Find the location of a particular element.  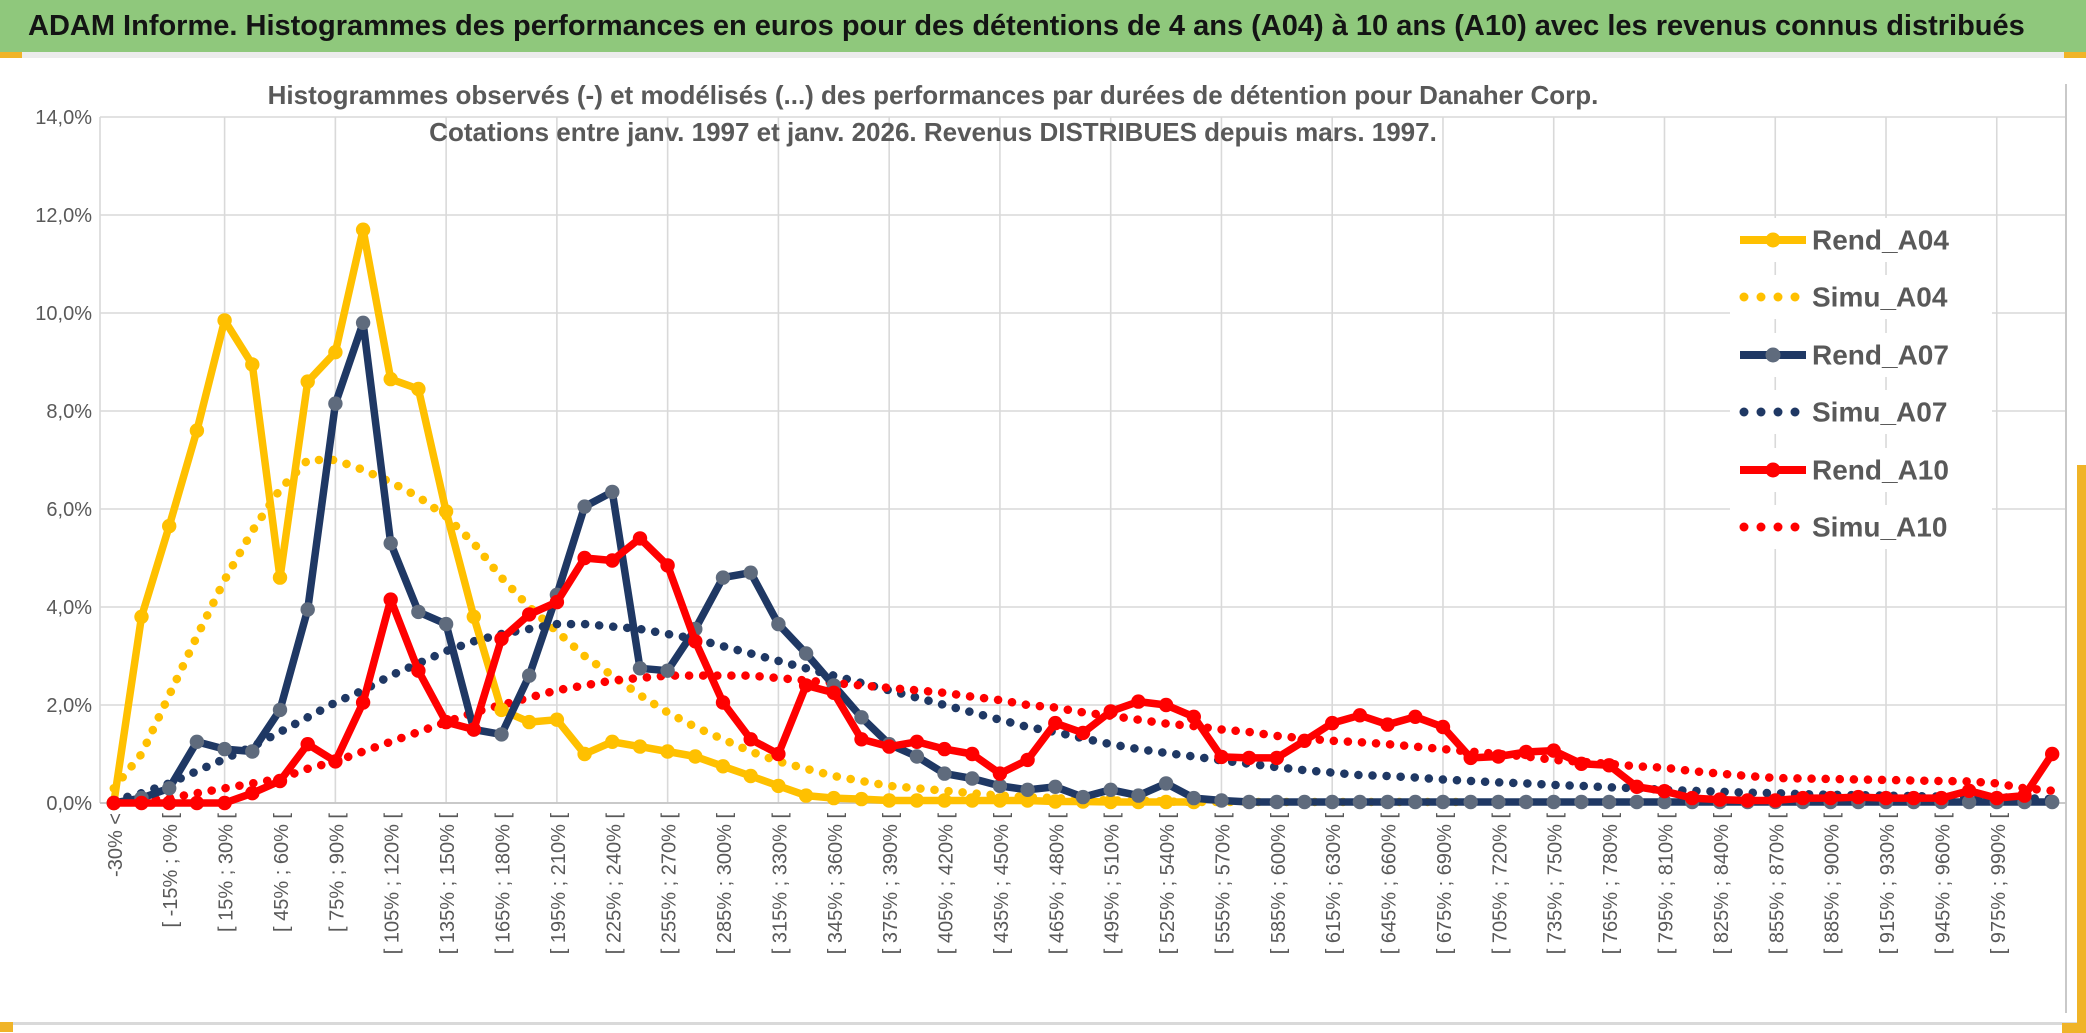

x-tick-label: [ 705% ; 720% [ is located at coordinates (1500, 884).